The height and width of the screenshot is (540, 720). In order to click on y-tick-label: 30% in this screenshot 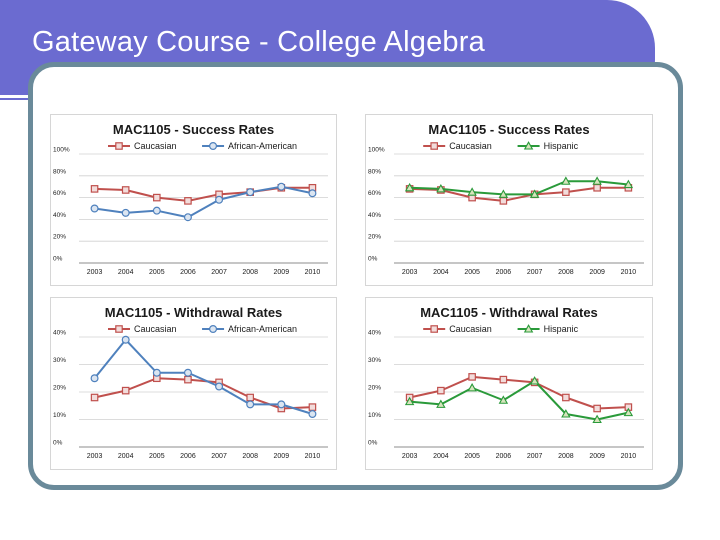, I will do `click(374, 360)`.